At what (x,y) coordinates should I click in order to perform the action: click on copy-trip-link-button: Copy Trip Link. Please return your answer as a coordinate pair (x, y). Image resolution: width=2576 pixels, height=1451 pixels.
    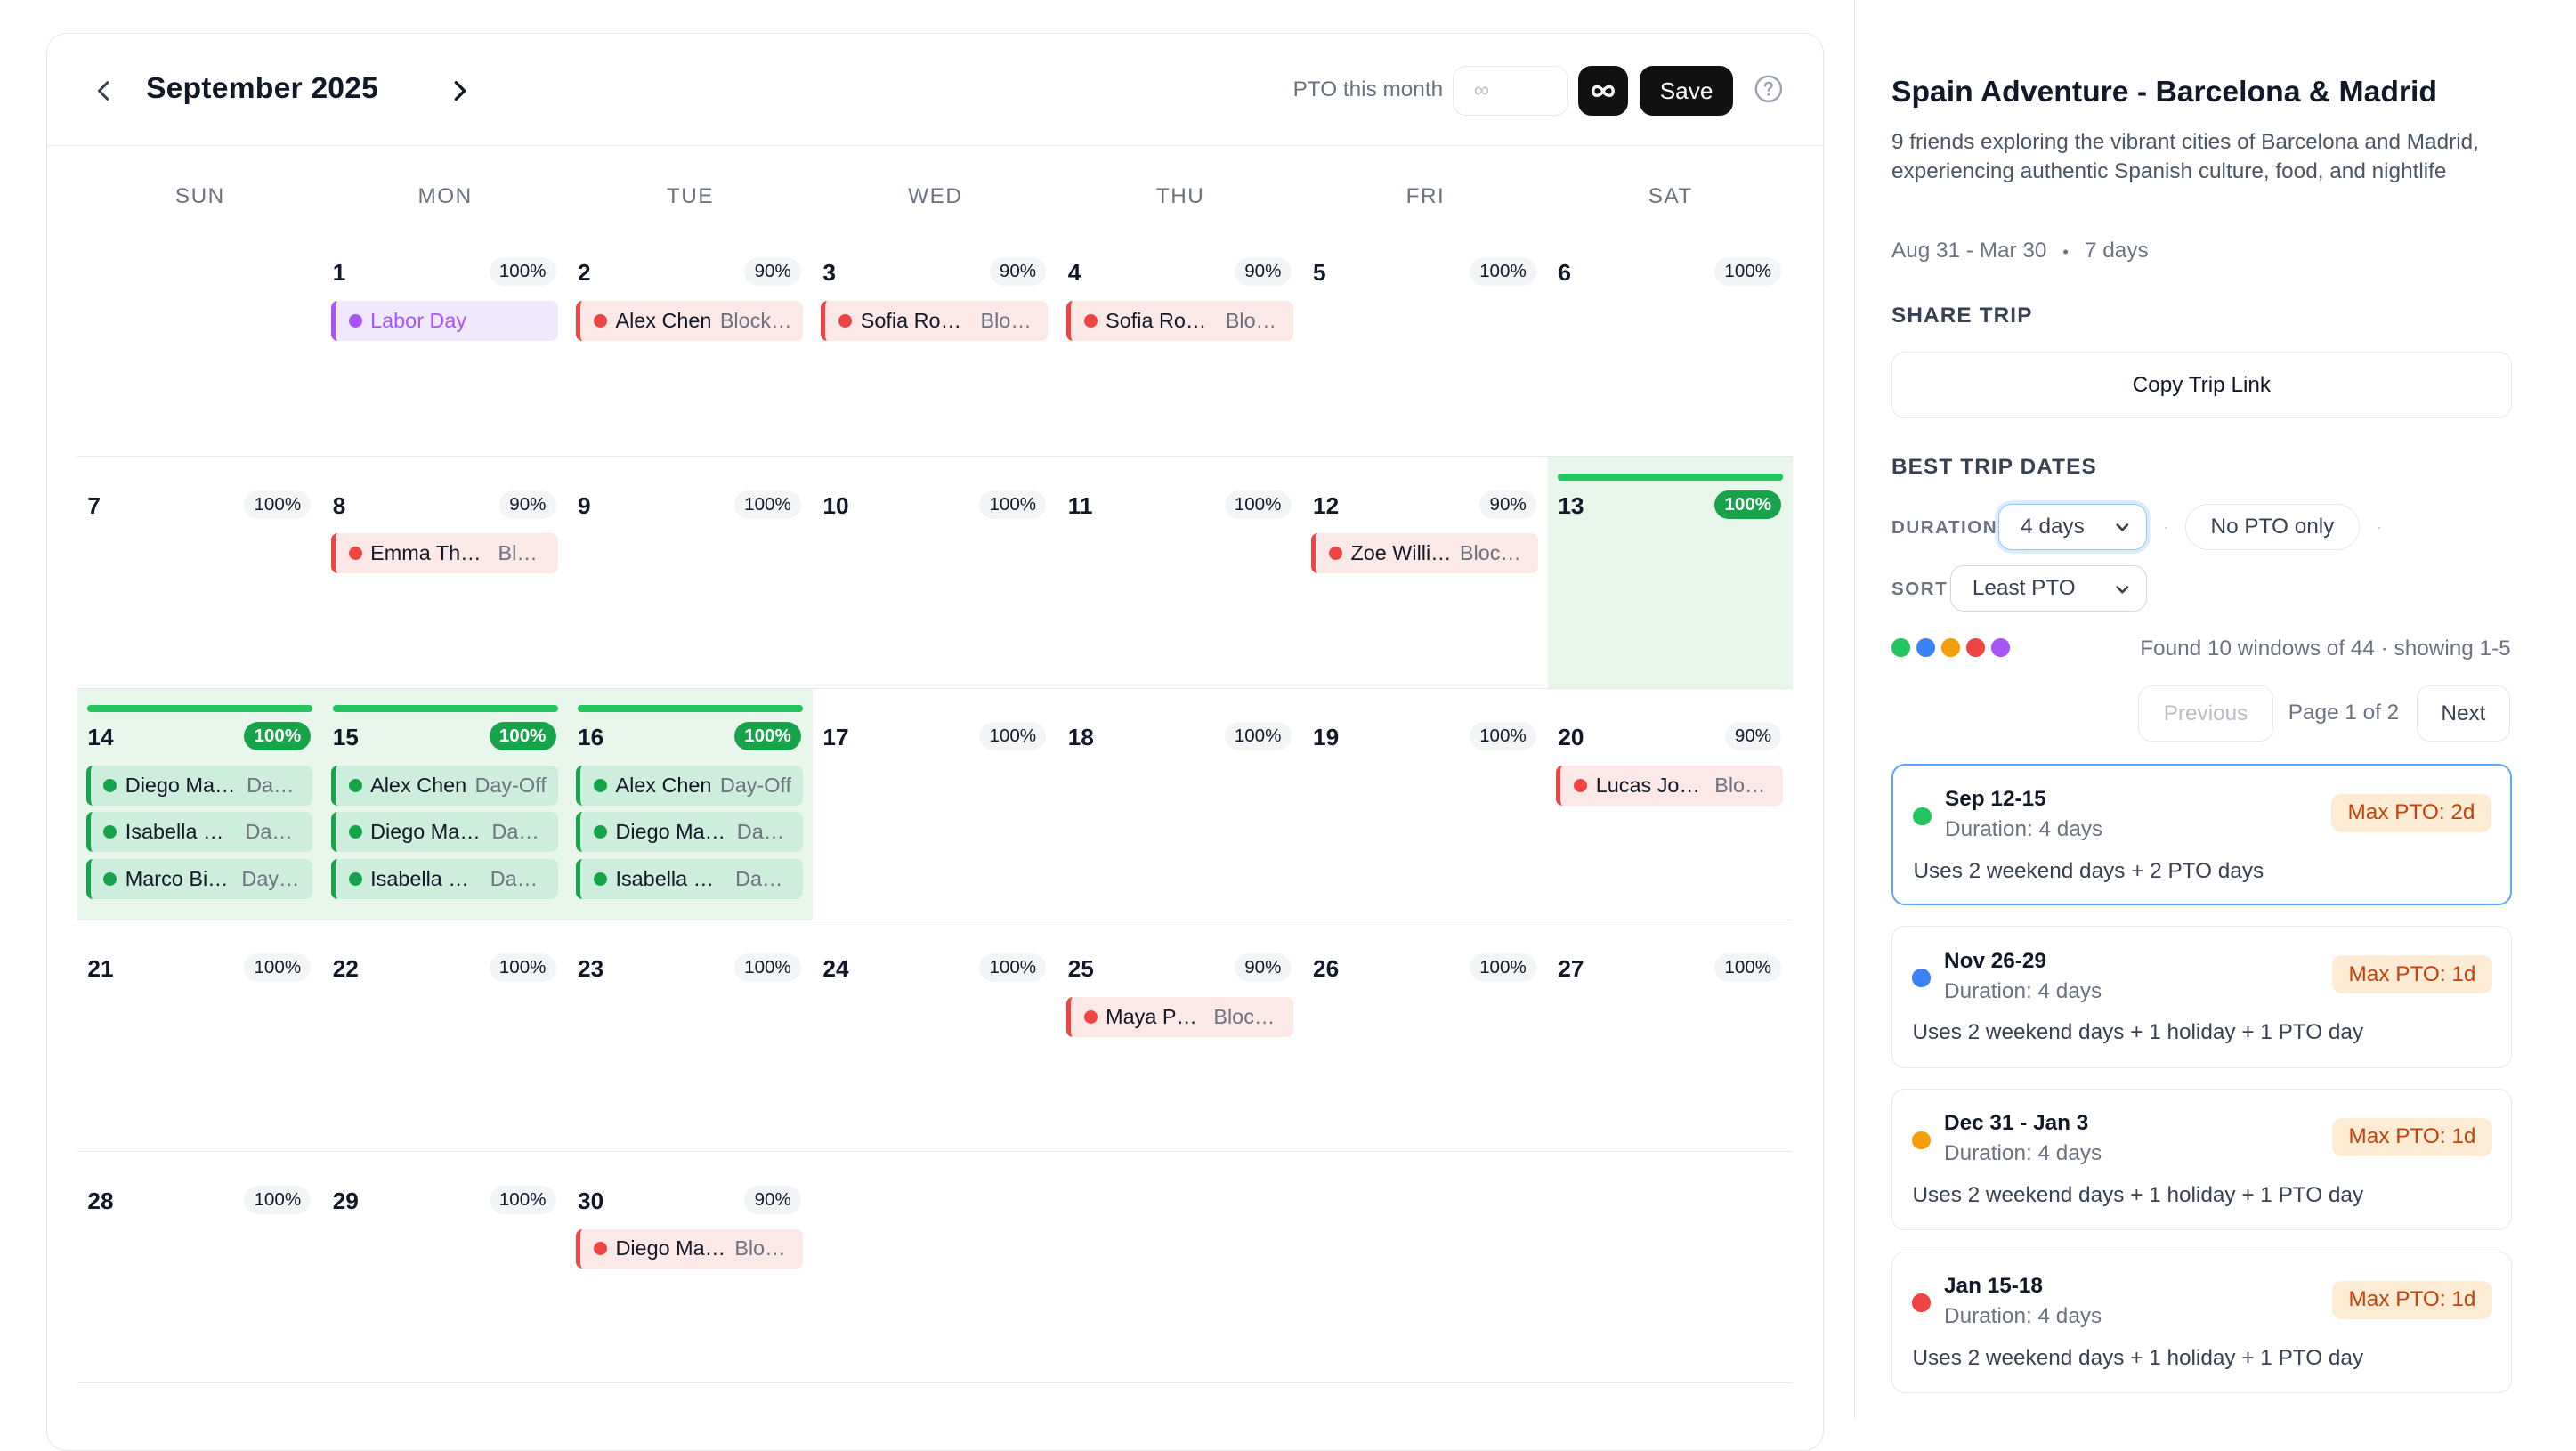
    Looking at the image, I should click on (2201, 385).